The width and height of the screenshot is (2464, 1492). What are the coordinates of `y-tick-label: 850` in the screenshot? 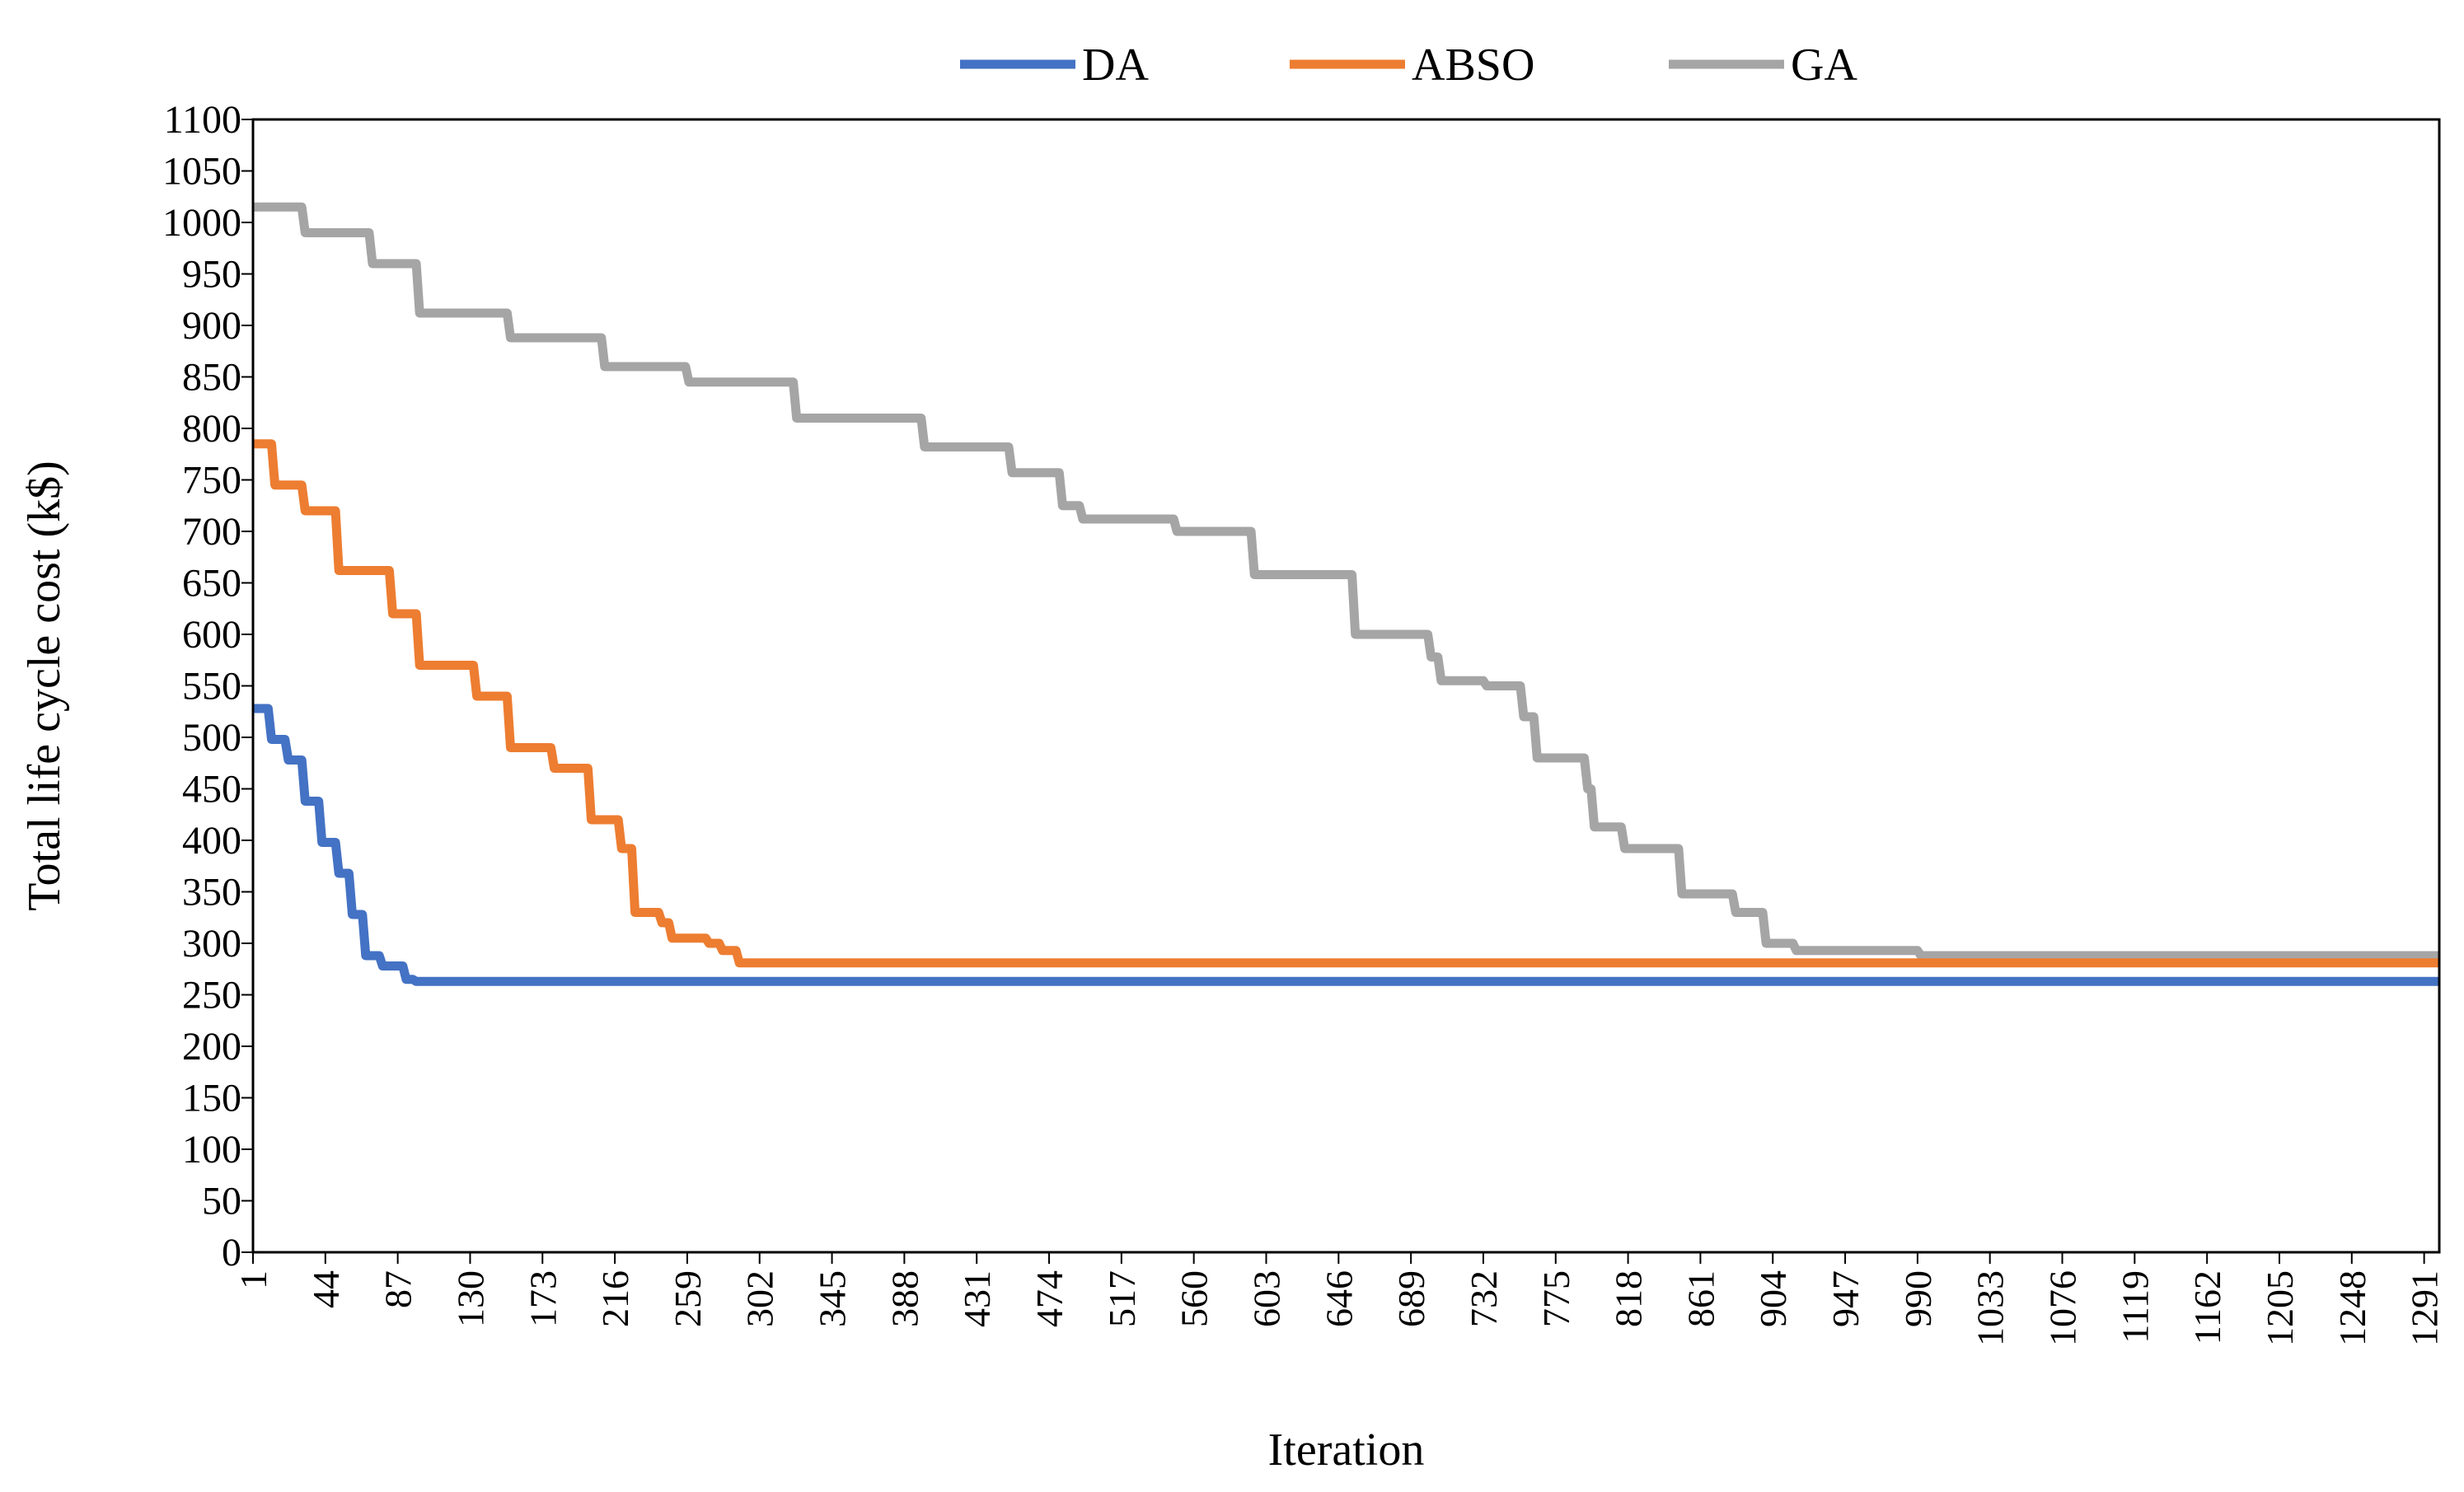 It's located at (212, 378).